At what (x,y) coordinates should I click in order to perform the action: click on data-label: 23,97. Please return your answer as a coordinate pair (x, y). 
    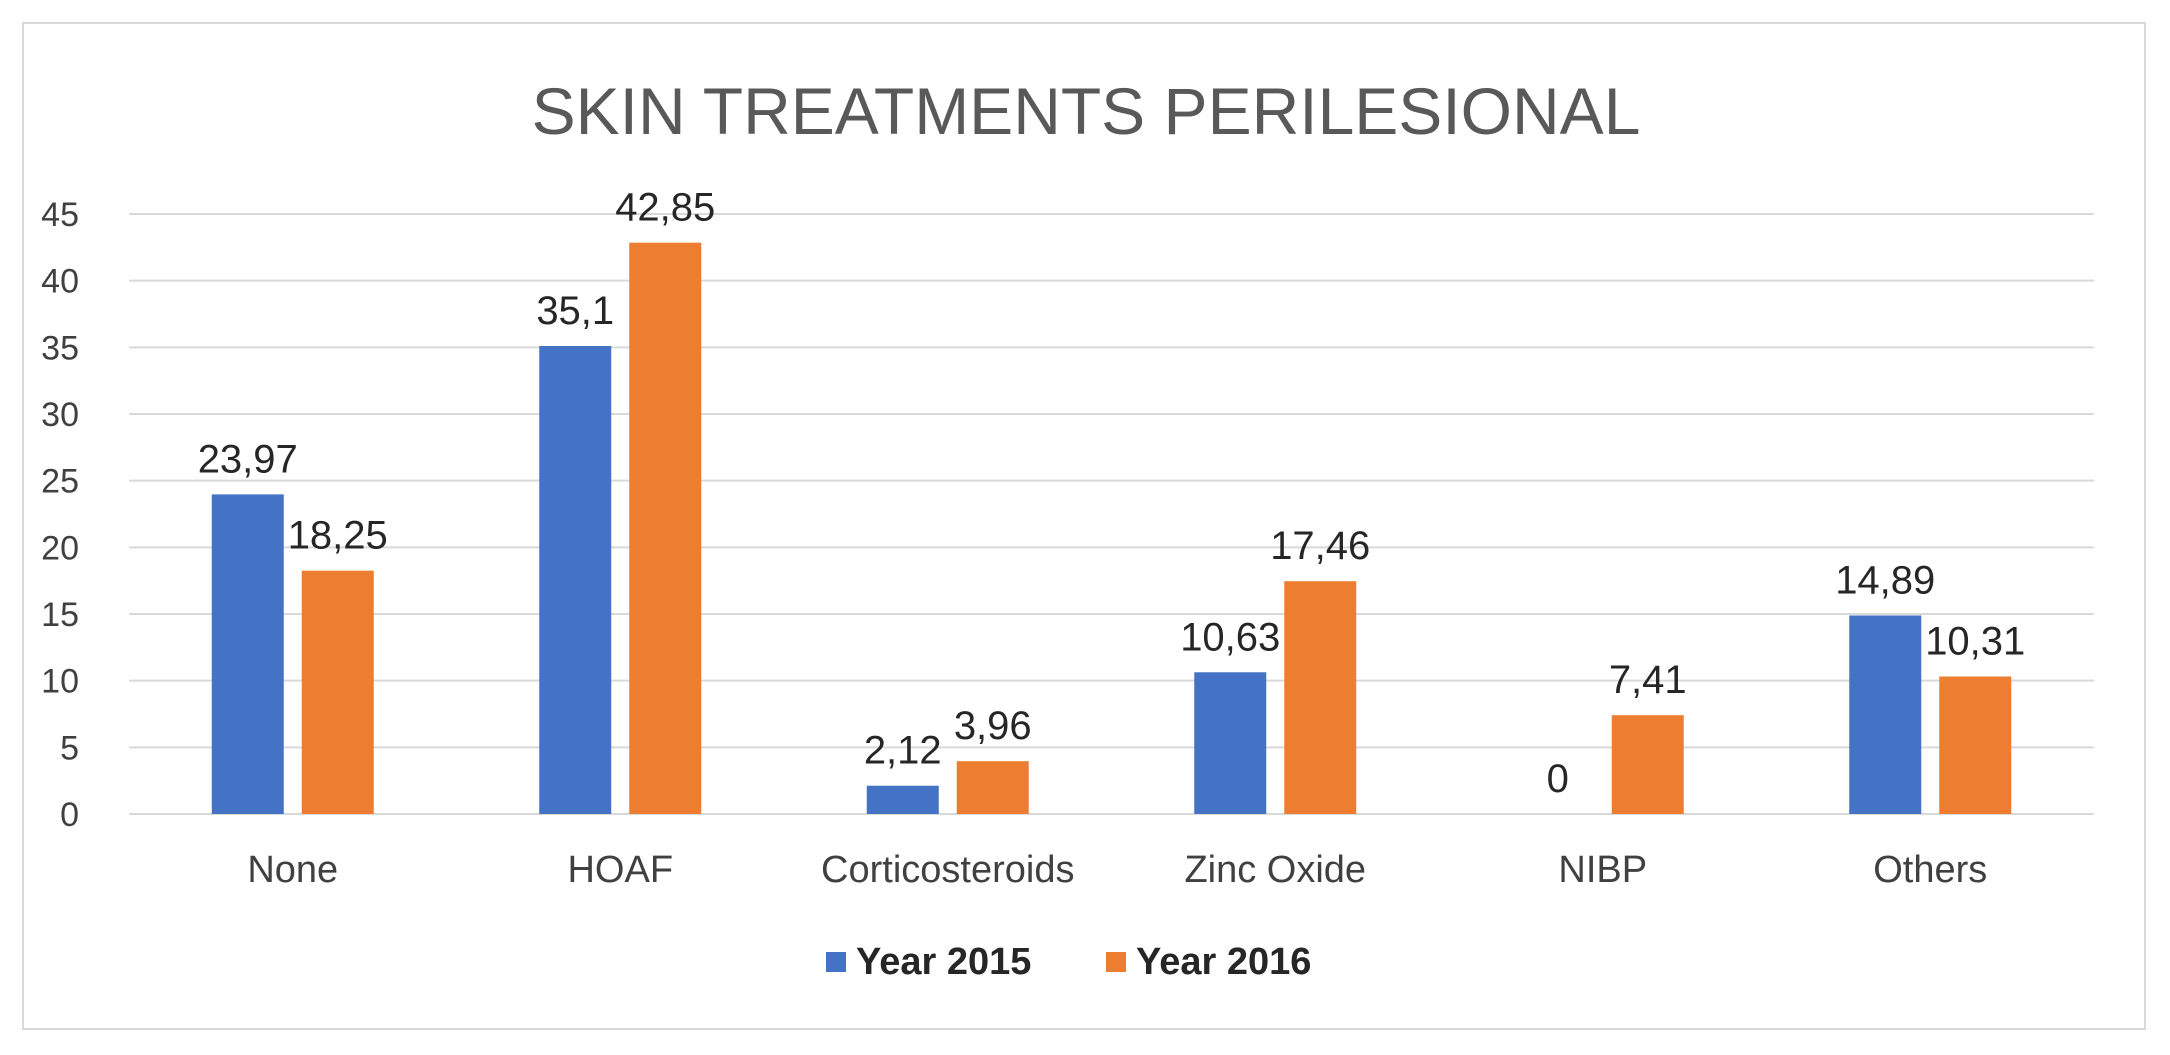
    Looking at the image, I should click on (248, 459).